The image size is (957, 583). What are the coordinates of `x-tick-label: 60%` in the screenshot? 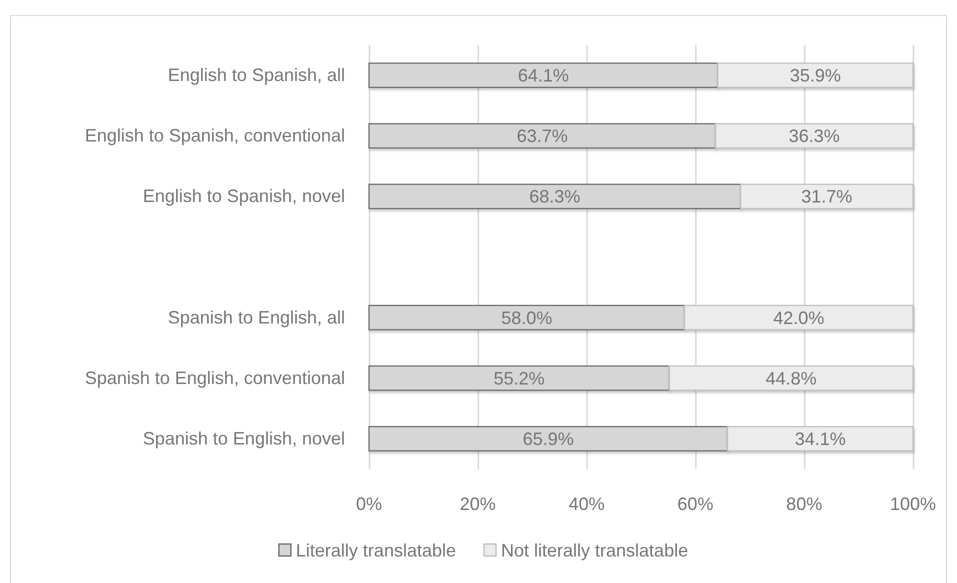 It's located at (695, 504).